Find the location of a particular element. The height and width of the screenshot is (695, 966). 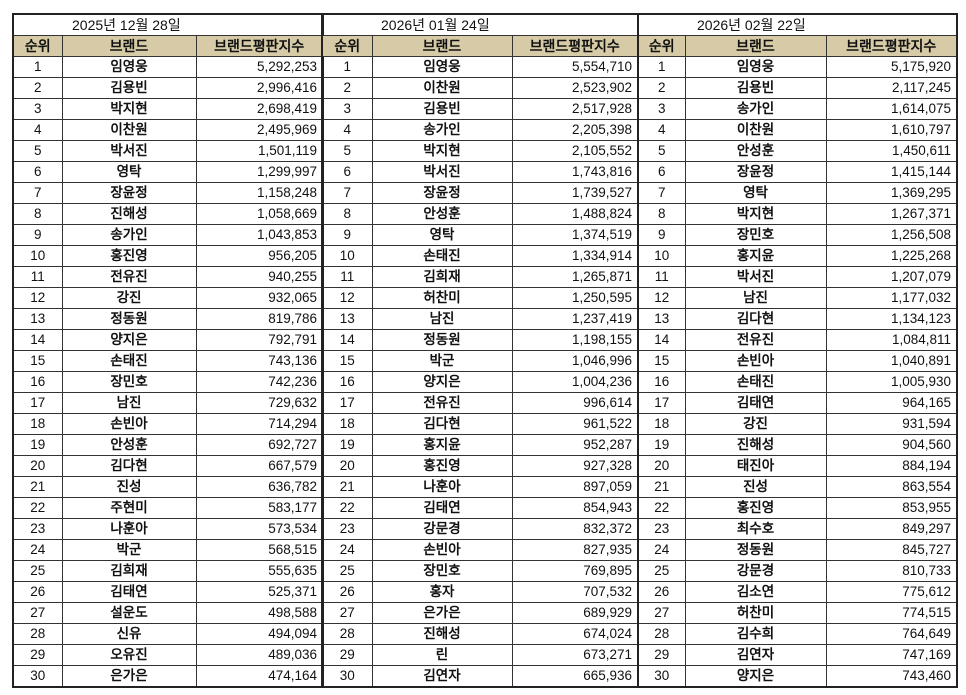

score-cell: 764,649 is located at coordinates (891, 634).